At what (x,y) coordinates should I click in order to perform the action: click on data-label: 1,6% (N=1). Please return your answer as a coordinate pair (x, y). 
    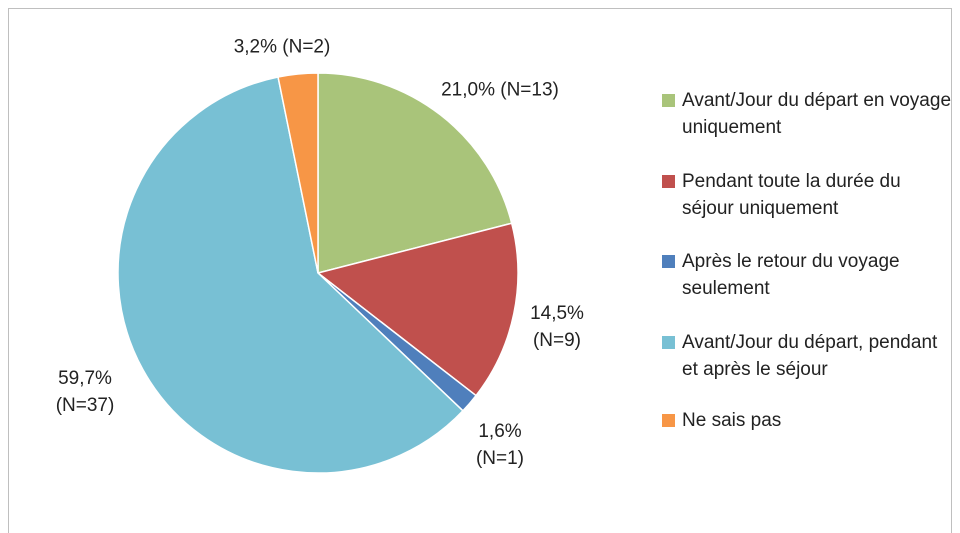
    Looking at the image, I should click on (500, 445).